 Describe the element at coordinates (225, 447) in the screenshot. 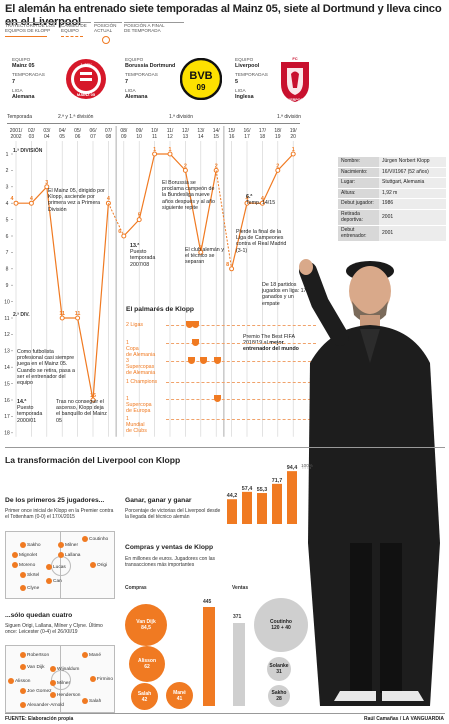

I see `section-divider` at that location.